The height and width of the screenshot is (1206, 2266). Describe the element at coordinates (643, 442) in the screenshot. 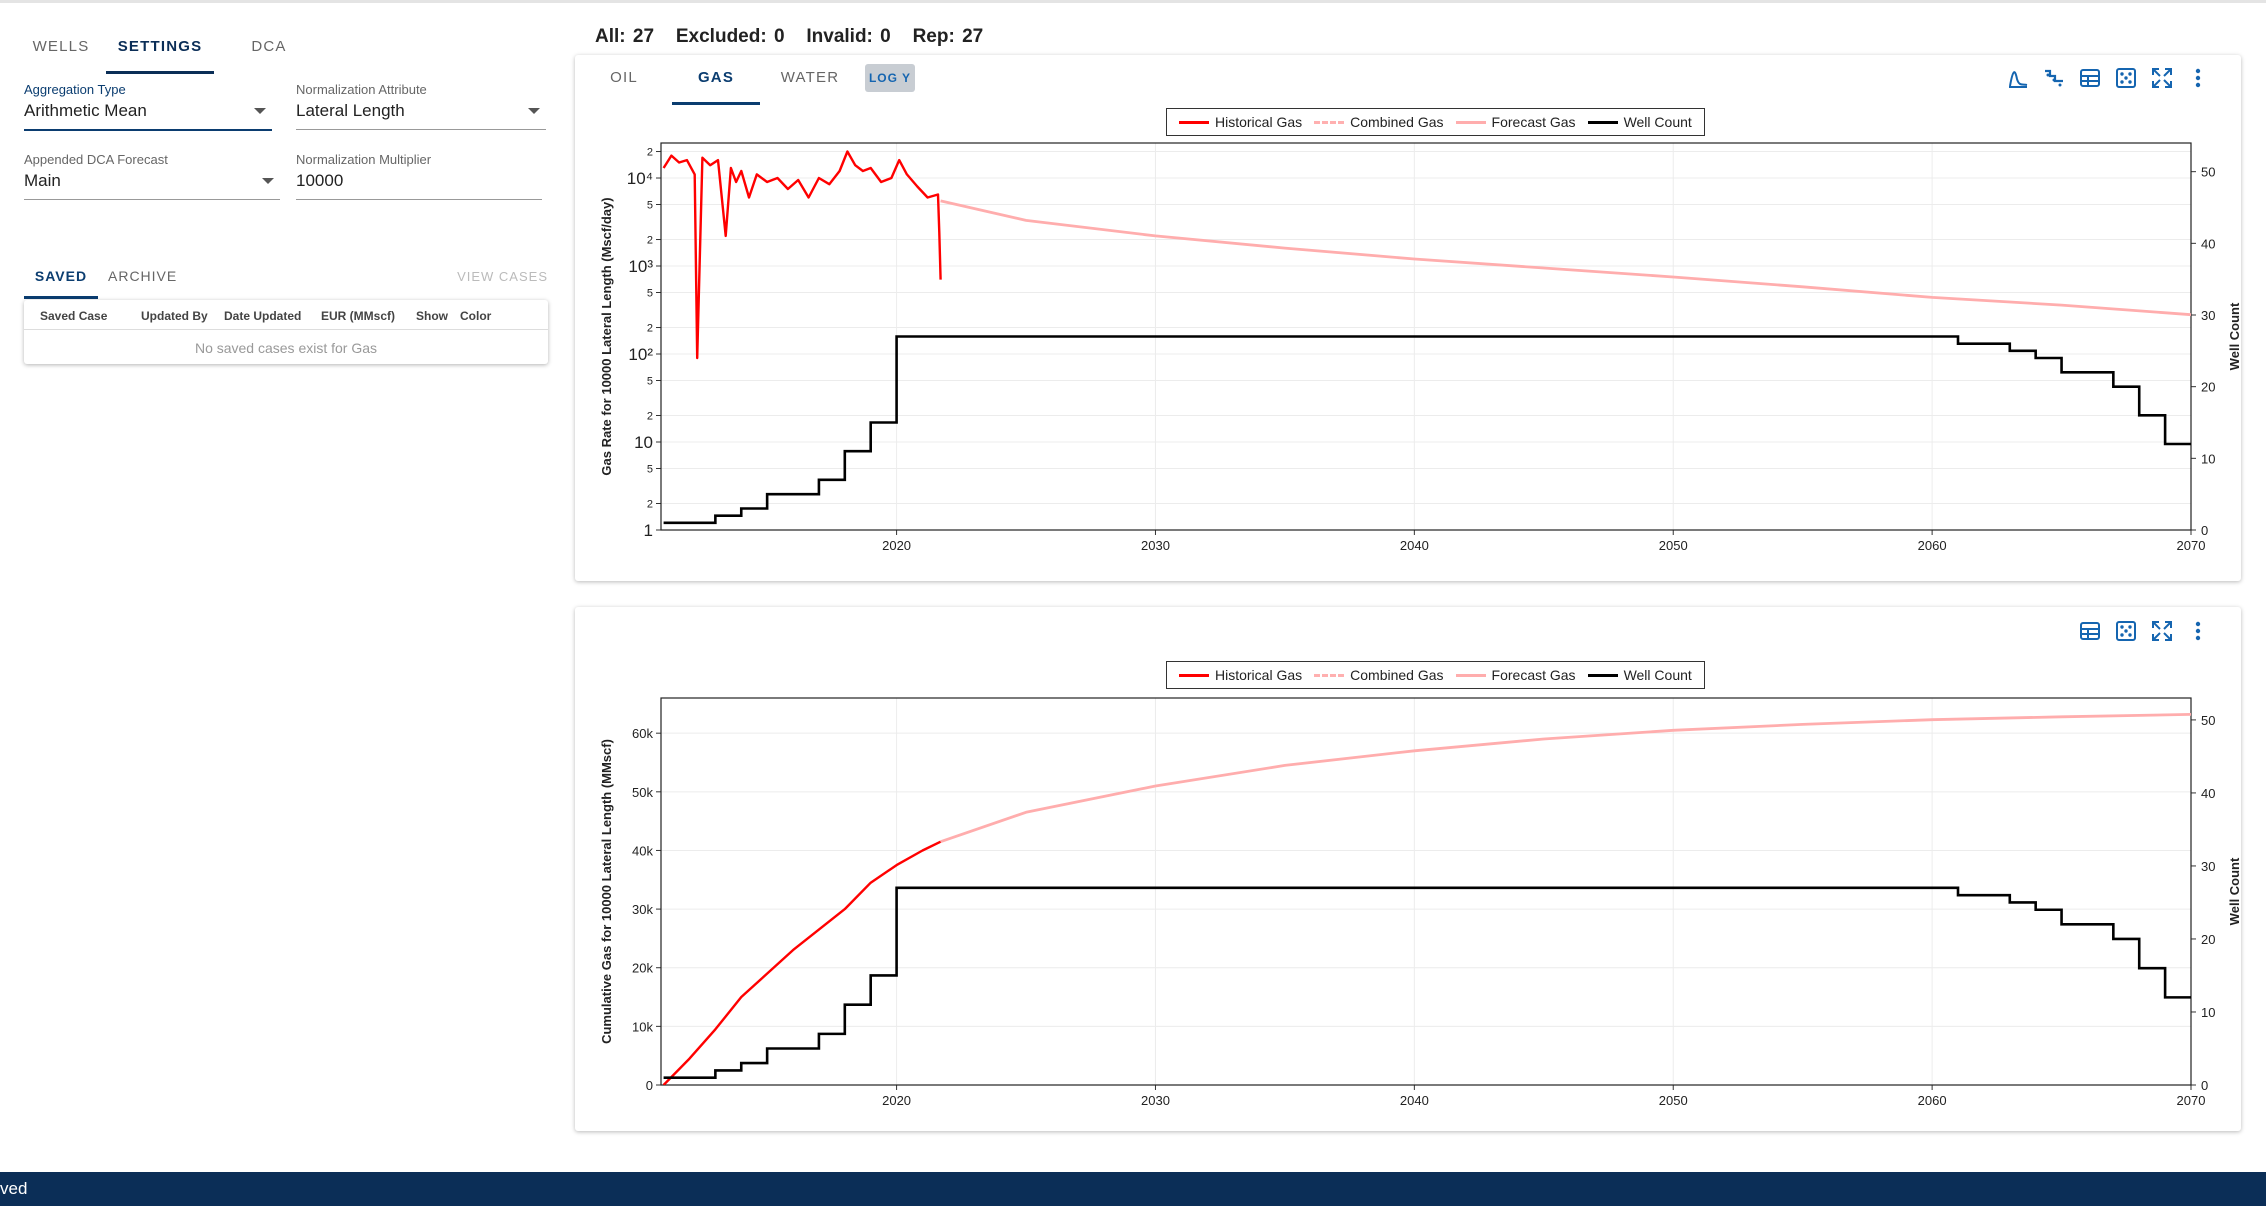

I see `y-tick-label: 10` at that location.